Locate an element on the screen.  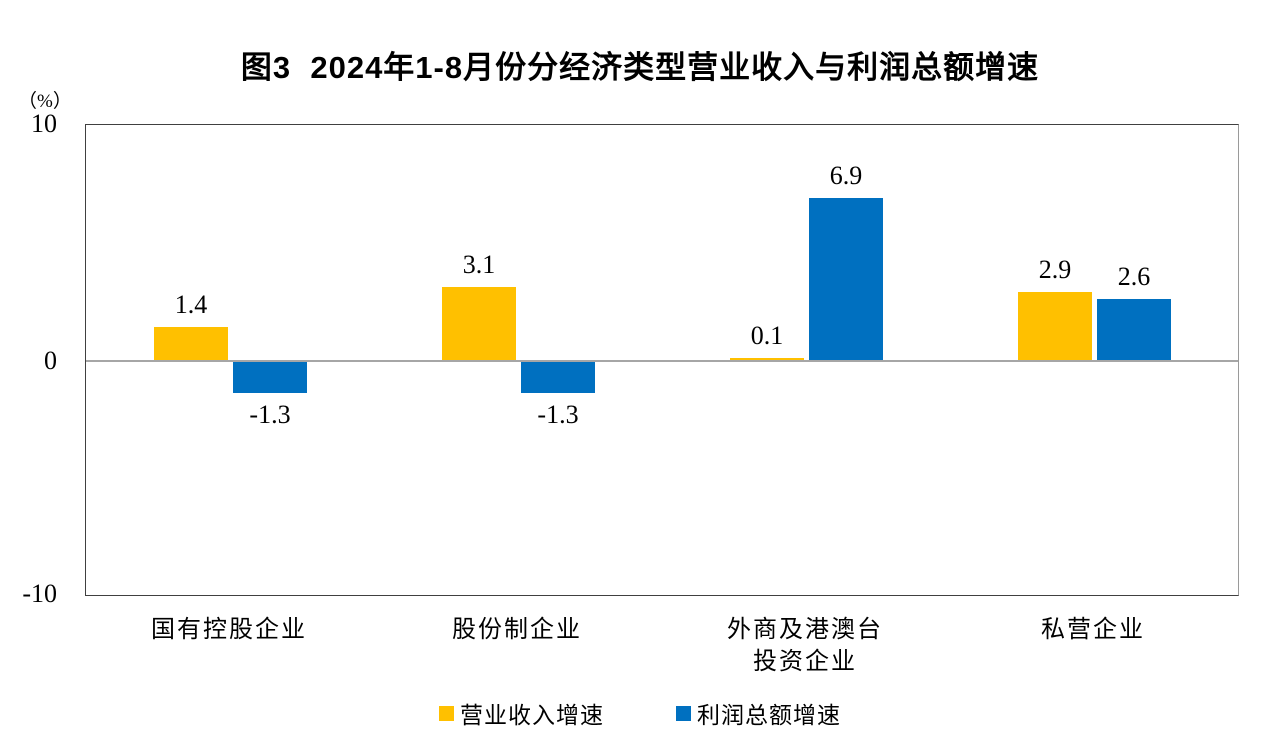
y-tick-10: 10 is located at coordinates (44, 123).